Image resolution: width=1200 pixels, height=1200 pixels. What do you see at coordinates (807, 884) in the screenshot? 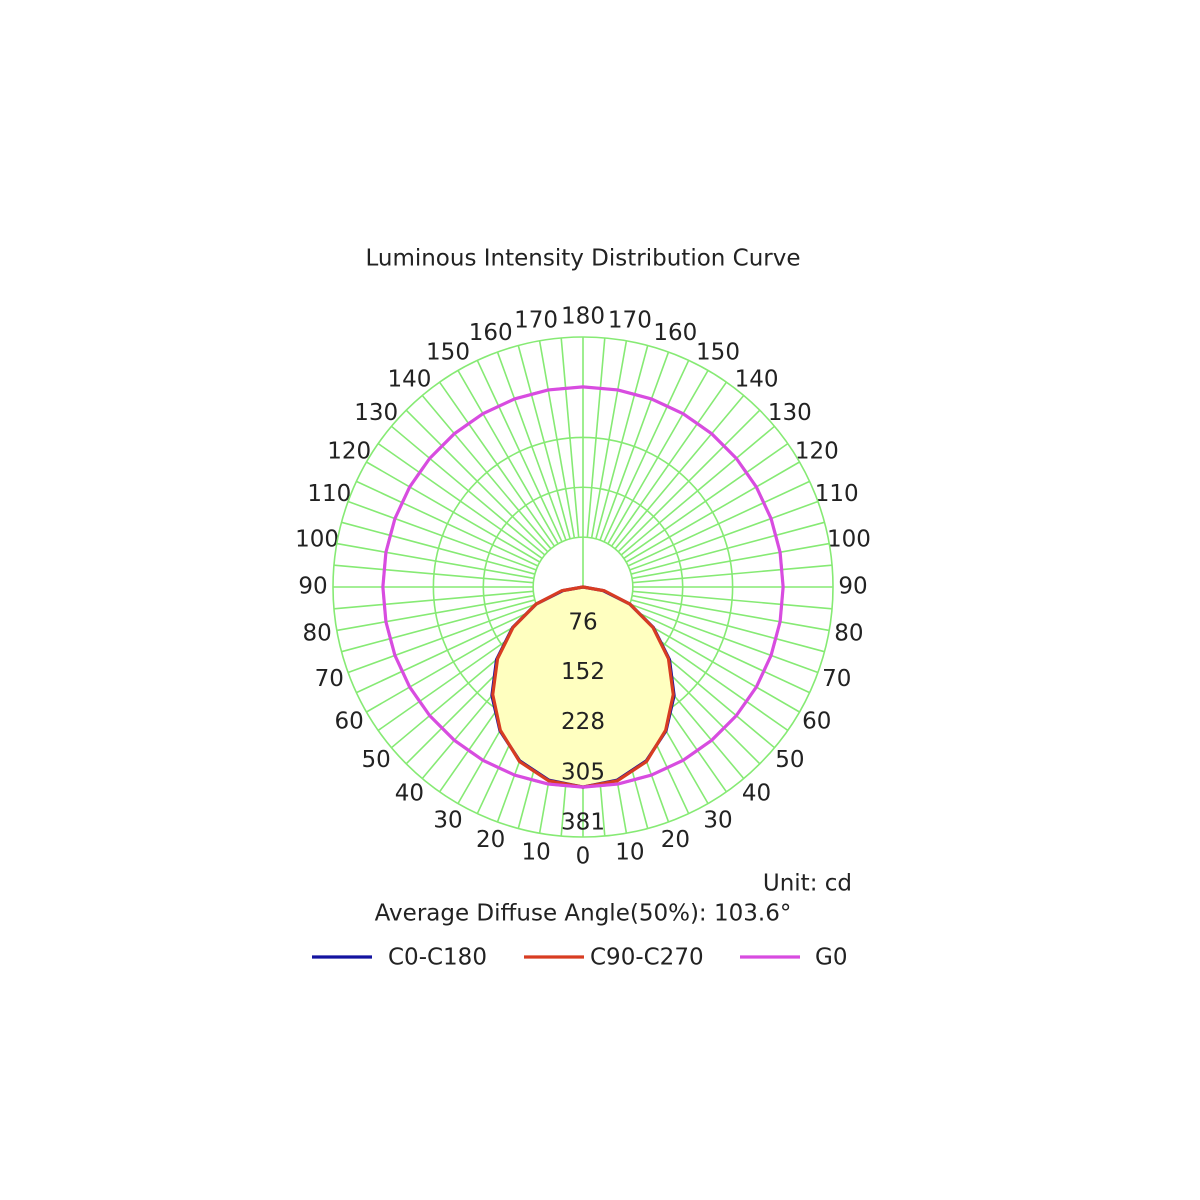
I see `unit-label: Unit: cd` at bounding box center [807, 884].